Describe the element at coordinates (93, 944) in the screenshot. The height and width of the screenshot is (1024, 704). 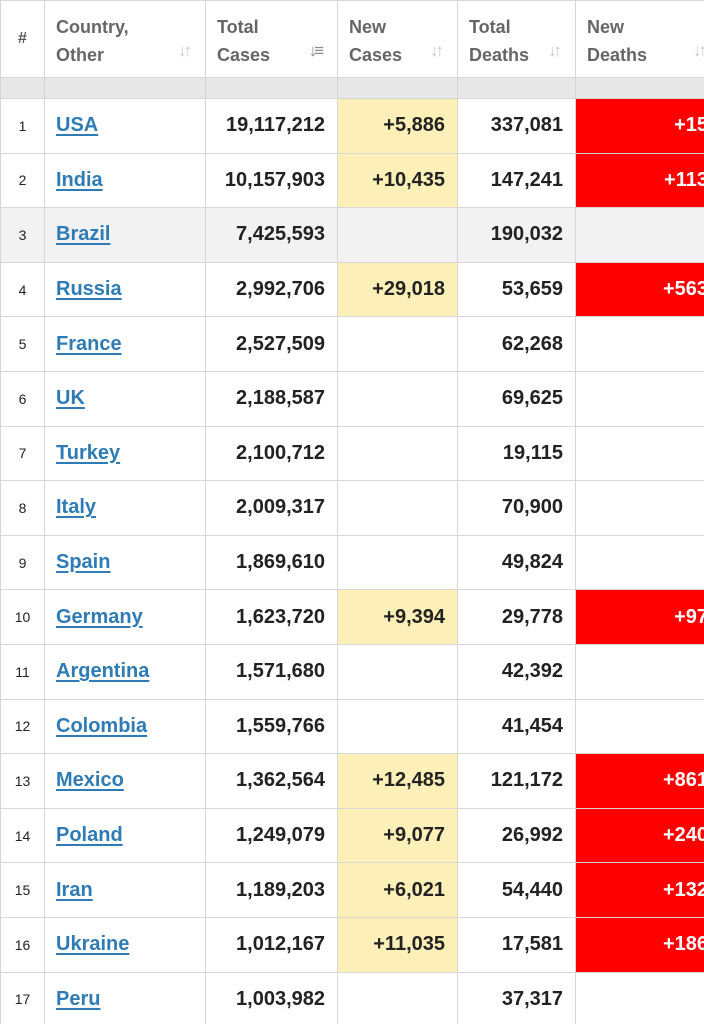
I see `country-link: Ukraine` at that location.